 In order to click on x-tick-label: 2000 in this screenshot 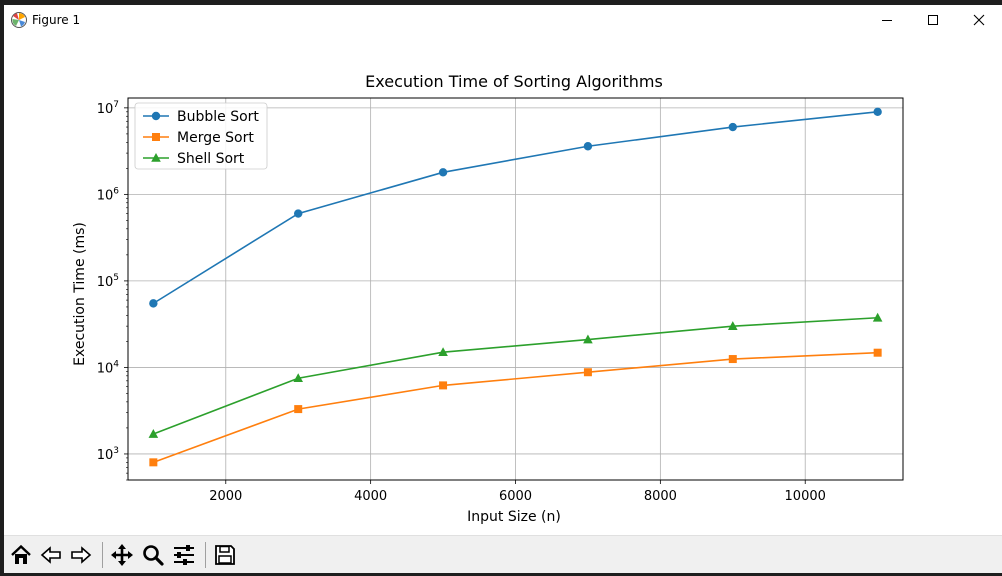, I will do `click(225, 496)`.